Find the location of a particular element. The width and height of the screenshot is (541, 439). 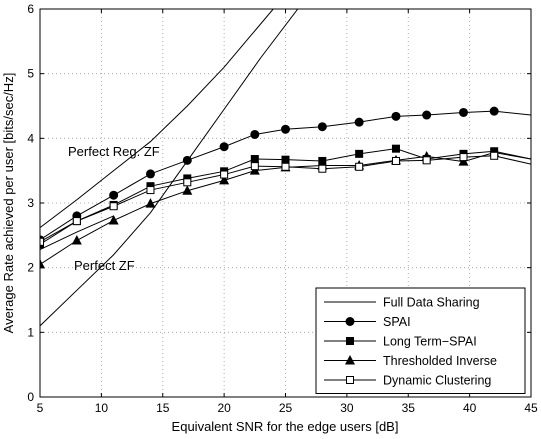

x-tick-label: 15 is located at coordinates (163, 408).